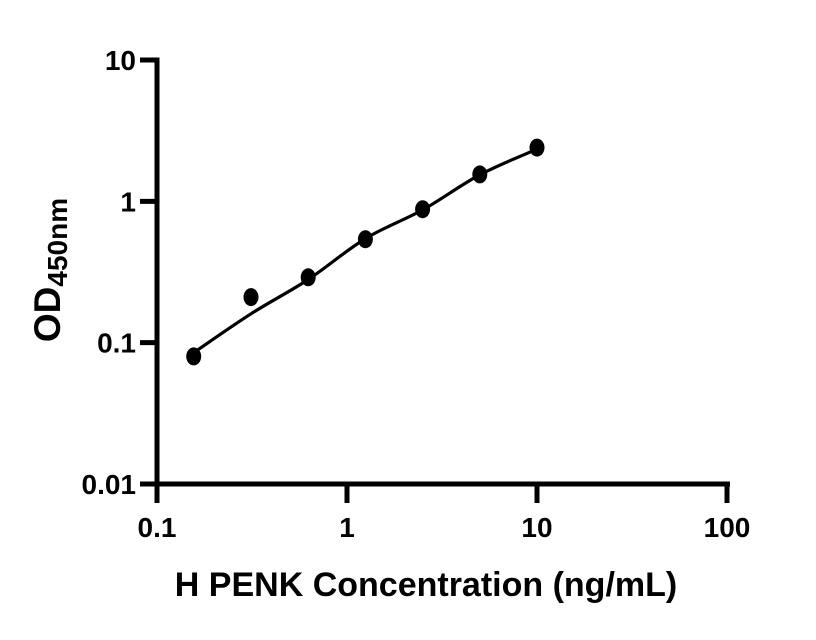  I want to click on y-axis-title: OD450nm, so click(50, 270).